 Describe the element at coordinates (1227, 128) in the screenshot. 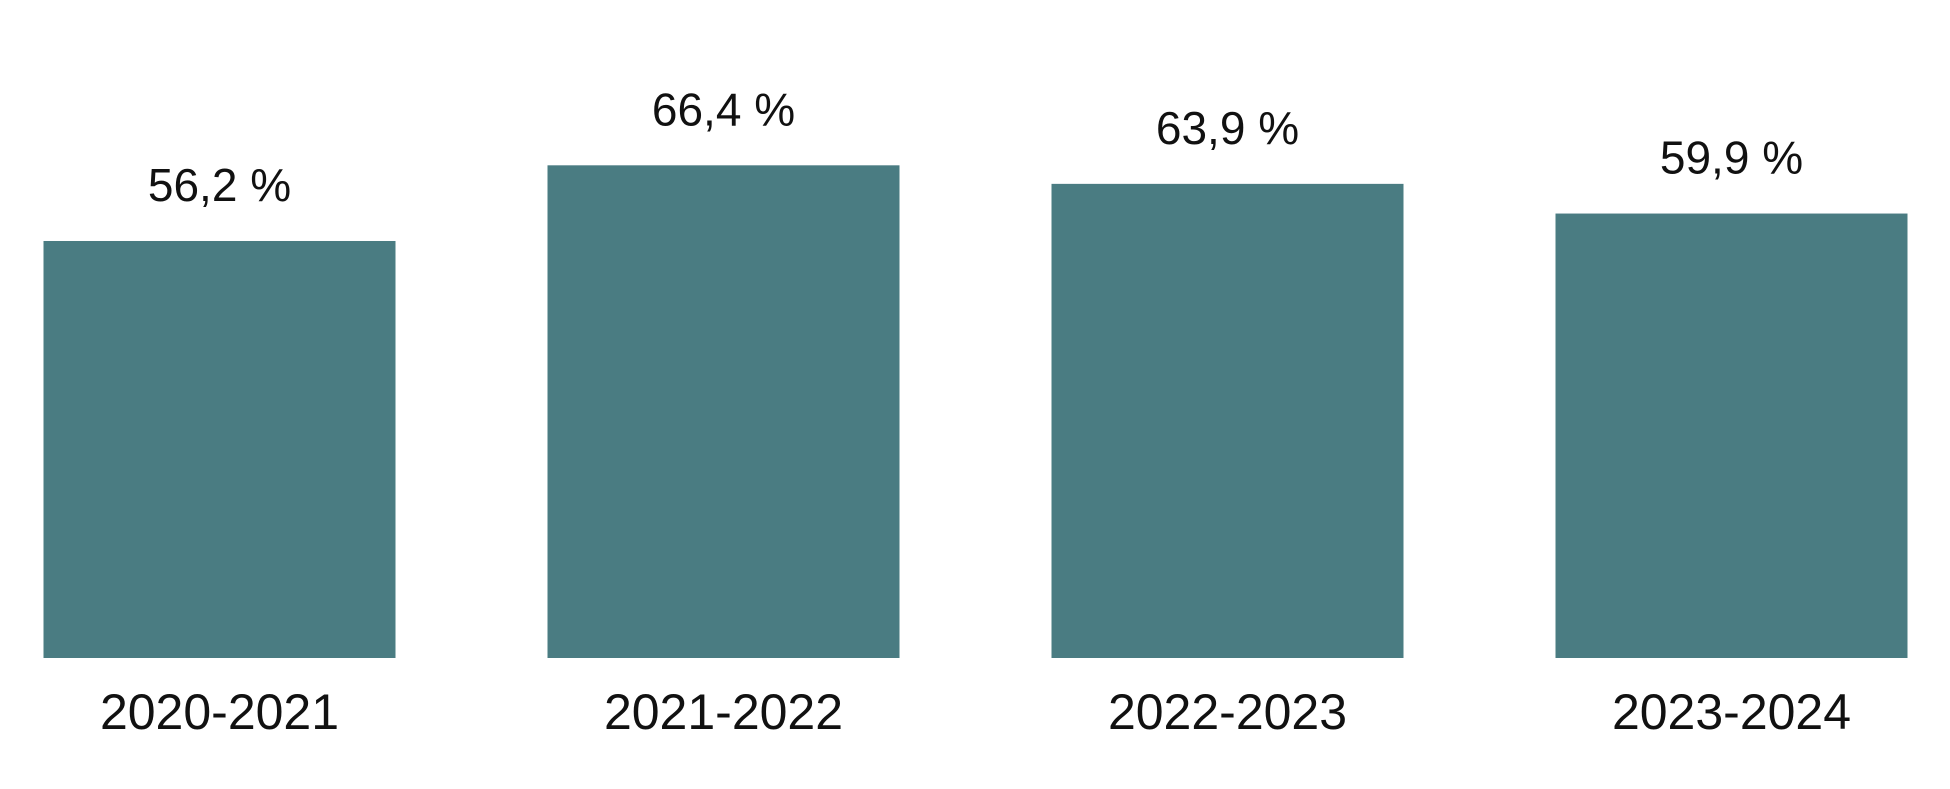

I see `value-label: 63,9 %` at that location.